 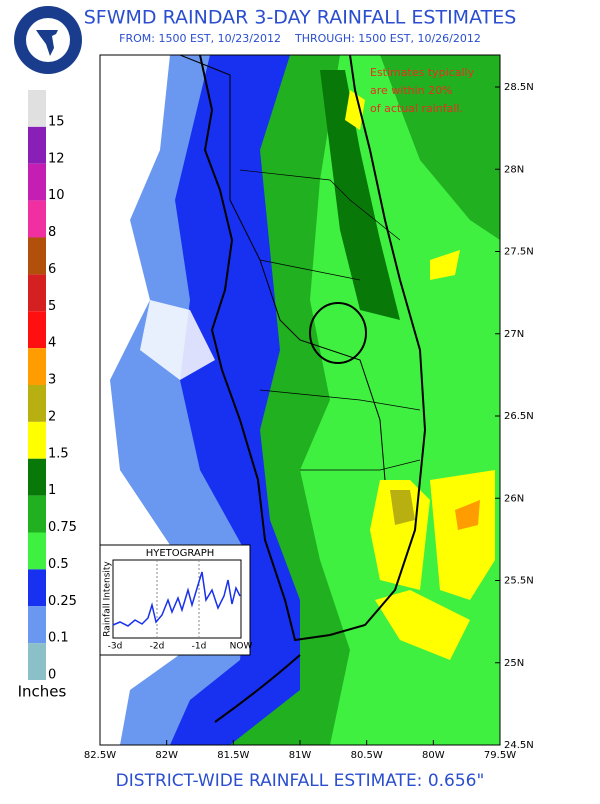 I want to click on hyetograph-xlabel: -3d, so click(x=115, y=647).